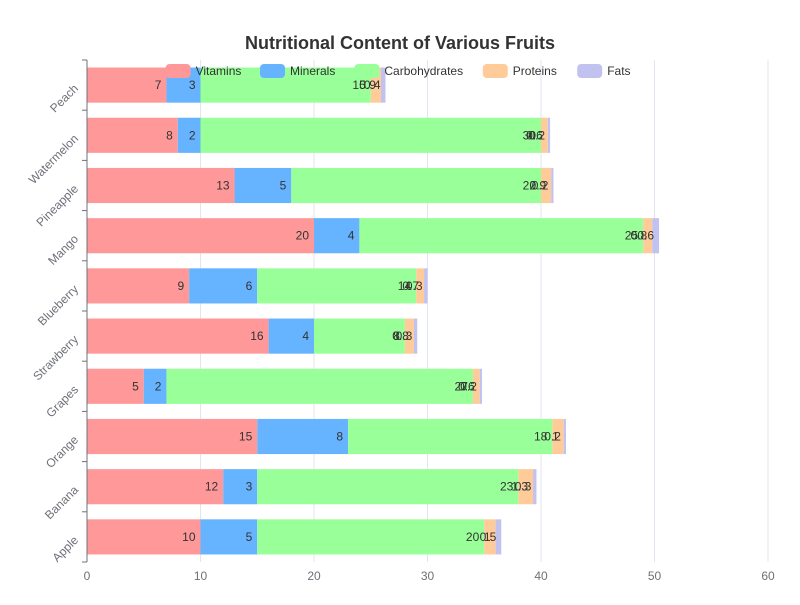 The width and height of the screenshot is (800, 605). I want to click on bar-banana-proteins, so click(526, 487).